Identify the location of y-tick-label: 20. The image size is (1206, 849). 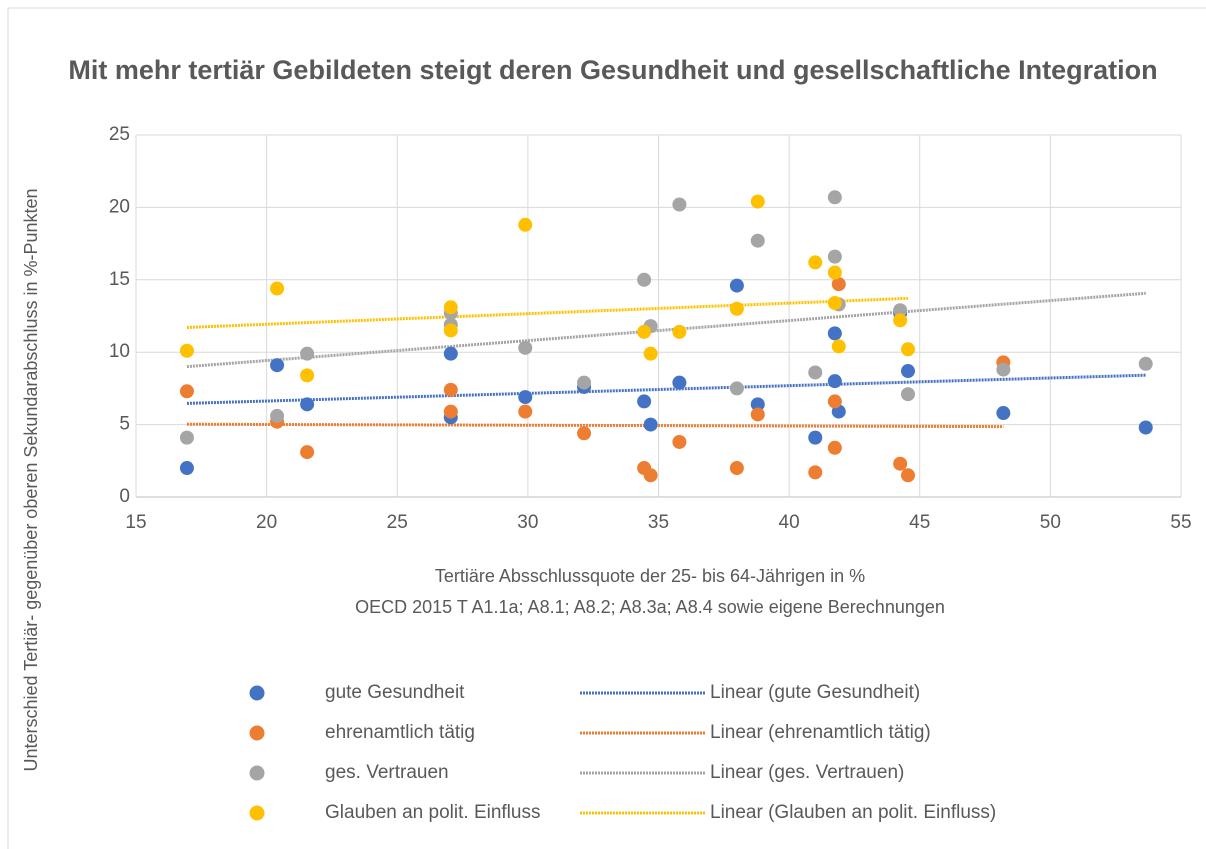
(119, 206).